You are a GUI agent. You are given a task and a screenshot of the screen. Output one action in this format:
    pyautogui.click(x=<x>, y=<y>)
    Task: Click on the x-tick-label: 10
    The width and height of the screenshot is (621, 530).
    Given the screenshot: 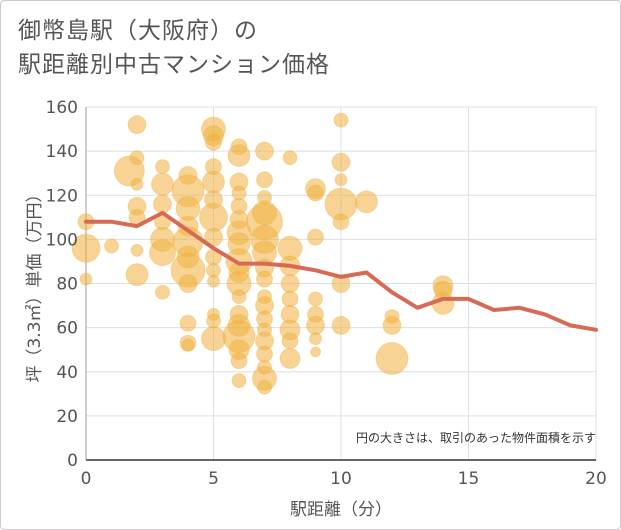 What is the action you would take?
    pyautogui.click(x=341, y=479)
    